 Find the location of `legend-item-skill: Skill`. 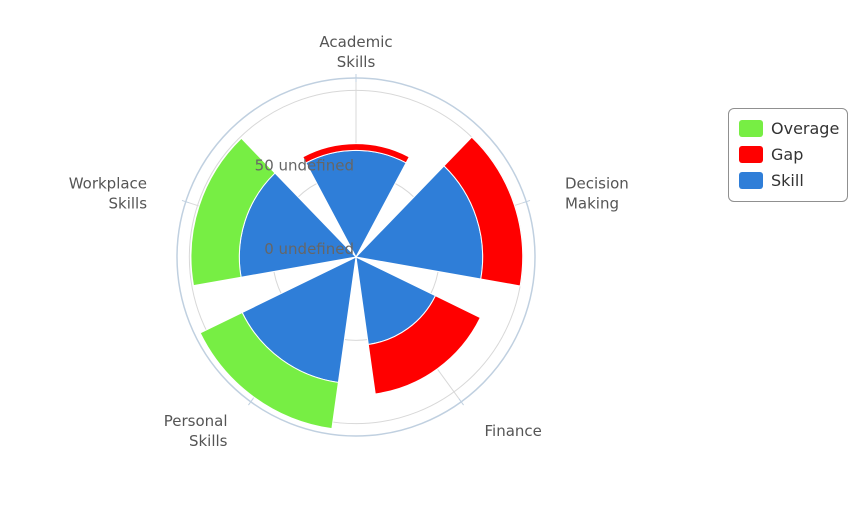

legend-item-skill: Skill is located at coordinates (789, 180).